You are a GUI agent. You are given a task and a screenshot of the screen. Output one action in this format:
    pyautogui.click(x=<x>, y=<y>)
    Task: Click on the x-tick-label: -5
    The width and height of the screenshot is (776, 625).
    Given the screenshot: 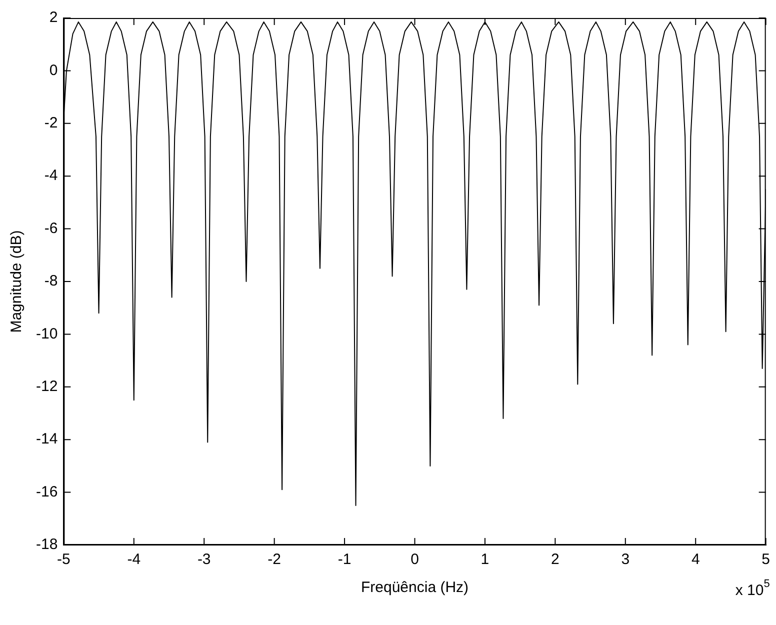 What is the action you would take?
    pyautogui.click(x=63, y=559)
    